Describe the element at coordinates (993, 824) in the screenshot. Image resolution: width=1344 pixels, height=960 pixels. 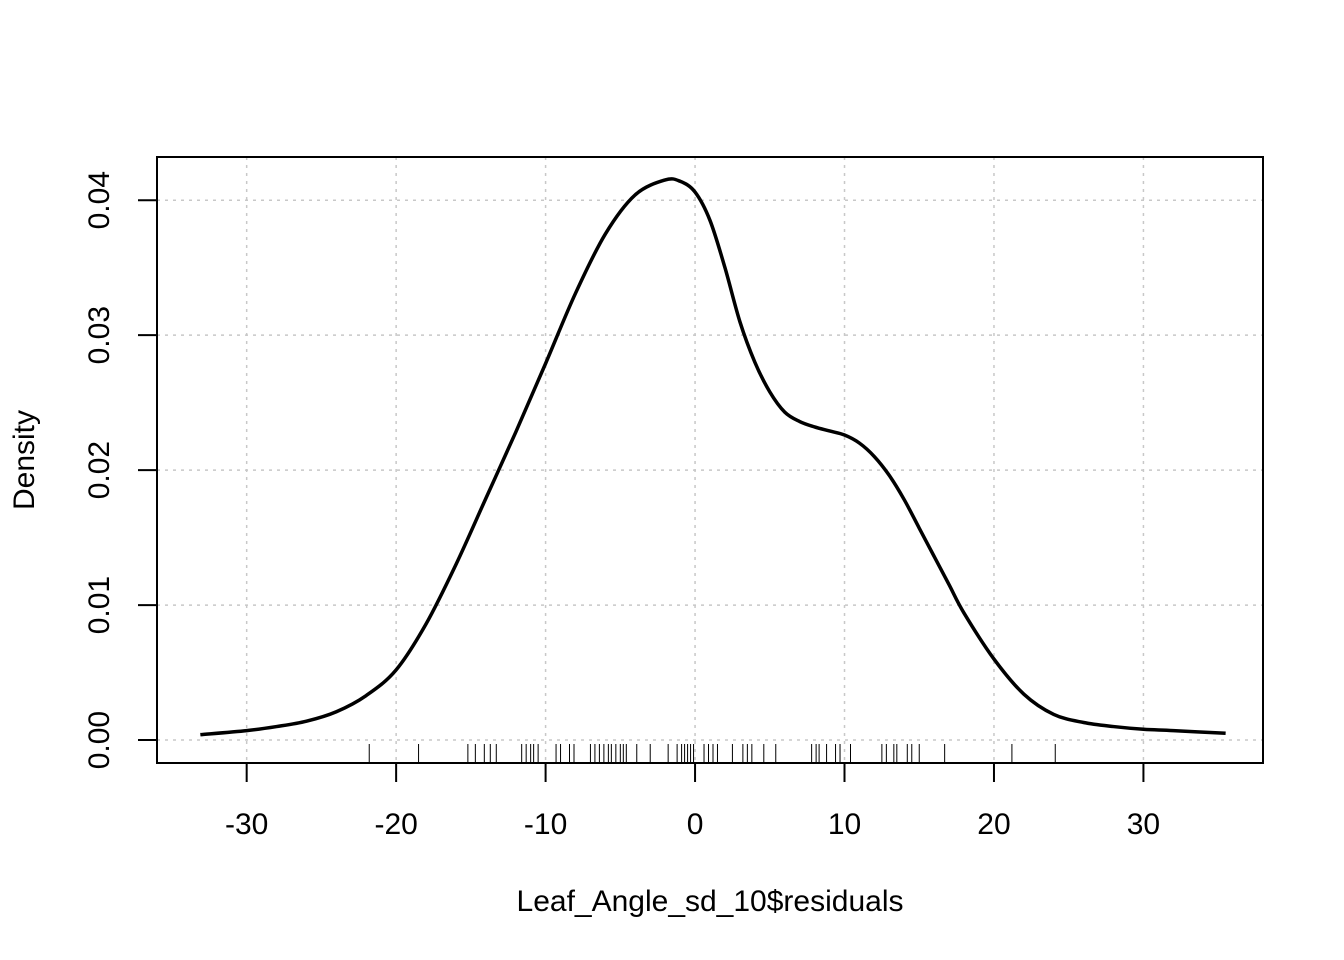
I see `x-tick-label-5: 20` at that location.